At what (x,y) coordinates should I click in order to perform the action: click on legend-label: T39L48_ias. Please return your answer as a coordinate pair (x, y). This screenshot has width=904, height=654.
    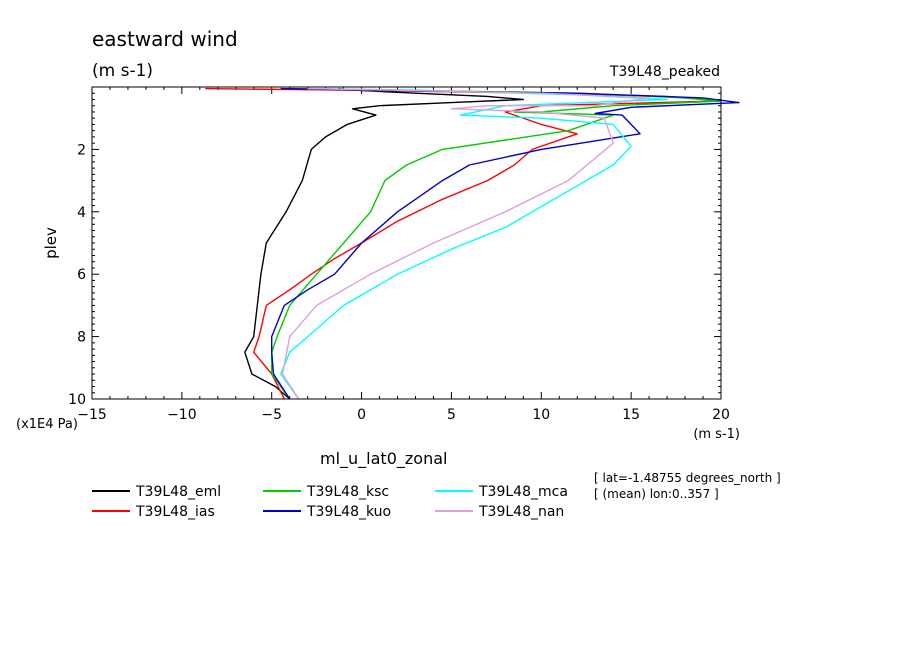
    Looking at the image, I should click on (175, 512).